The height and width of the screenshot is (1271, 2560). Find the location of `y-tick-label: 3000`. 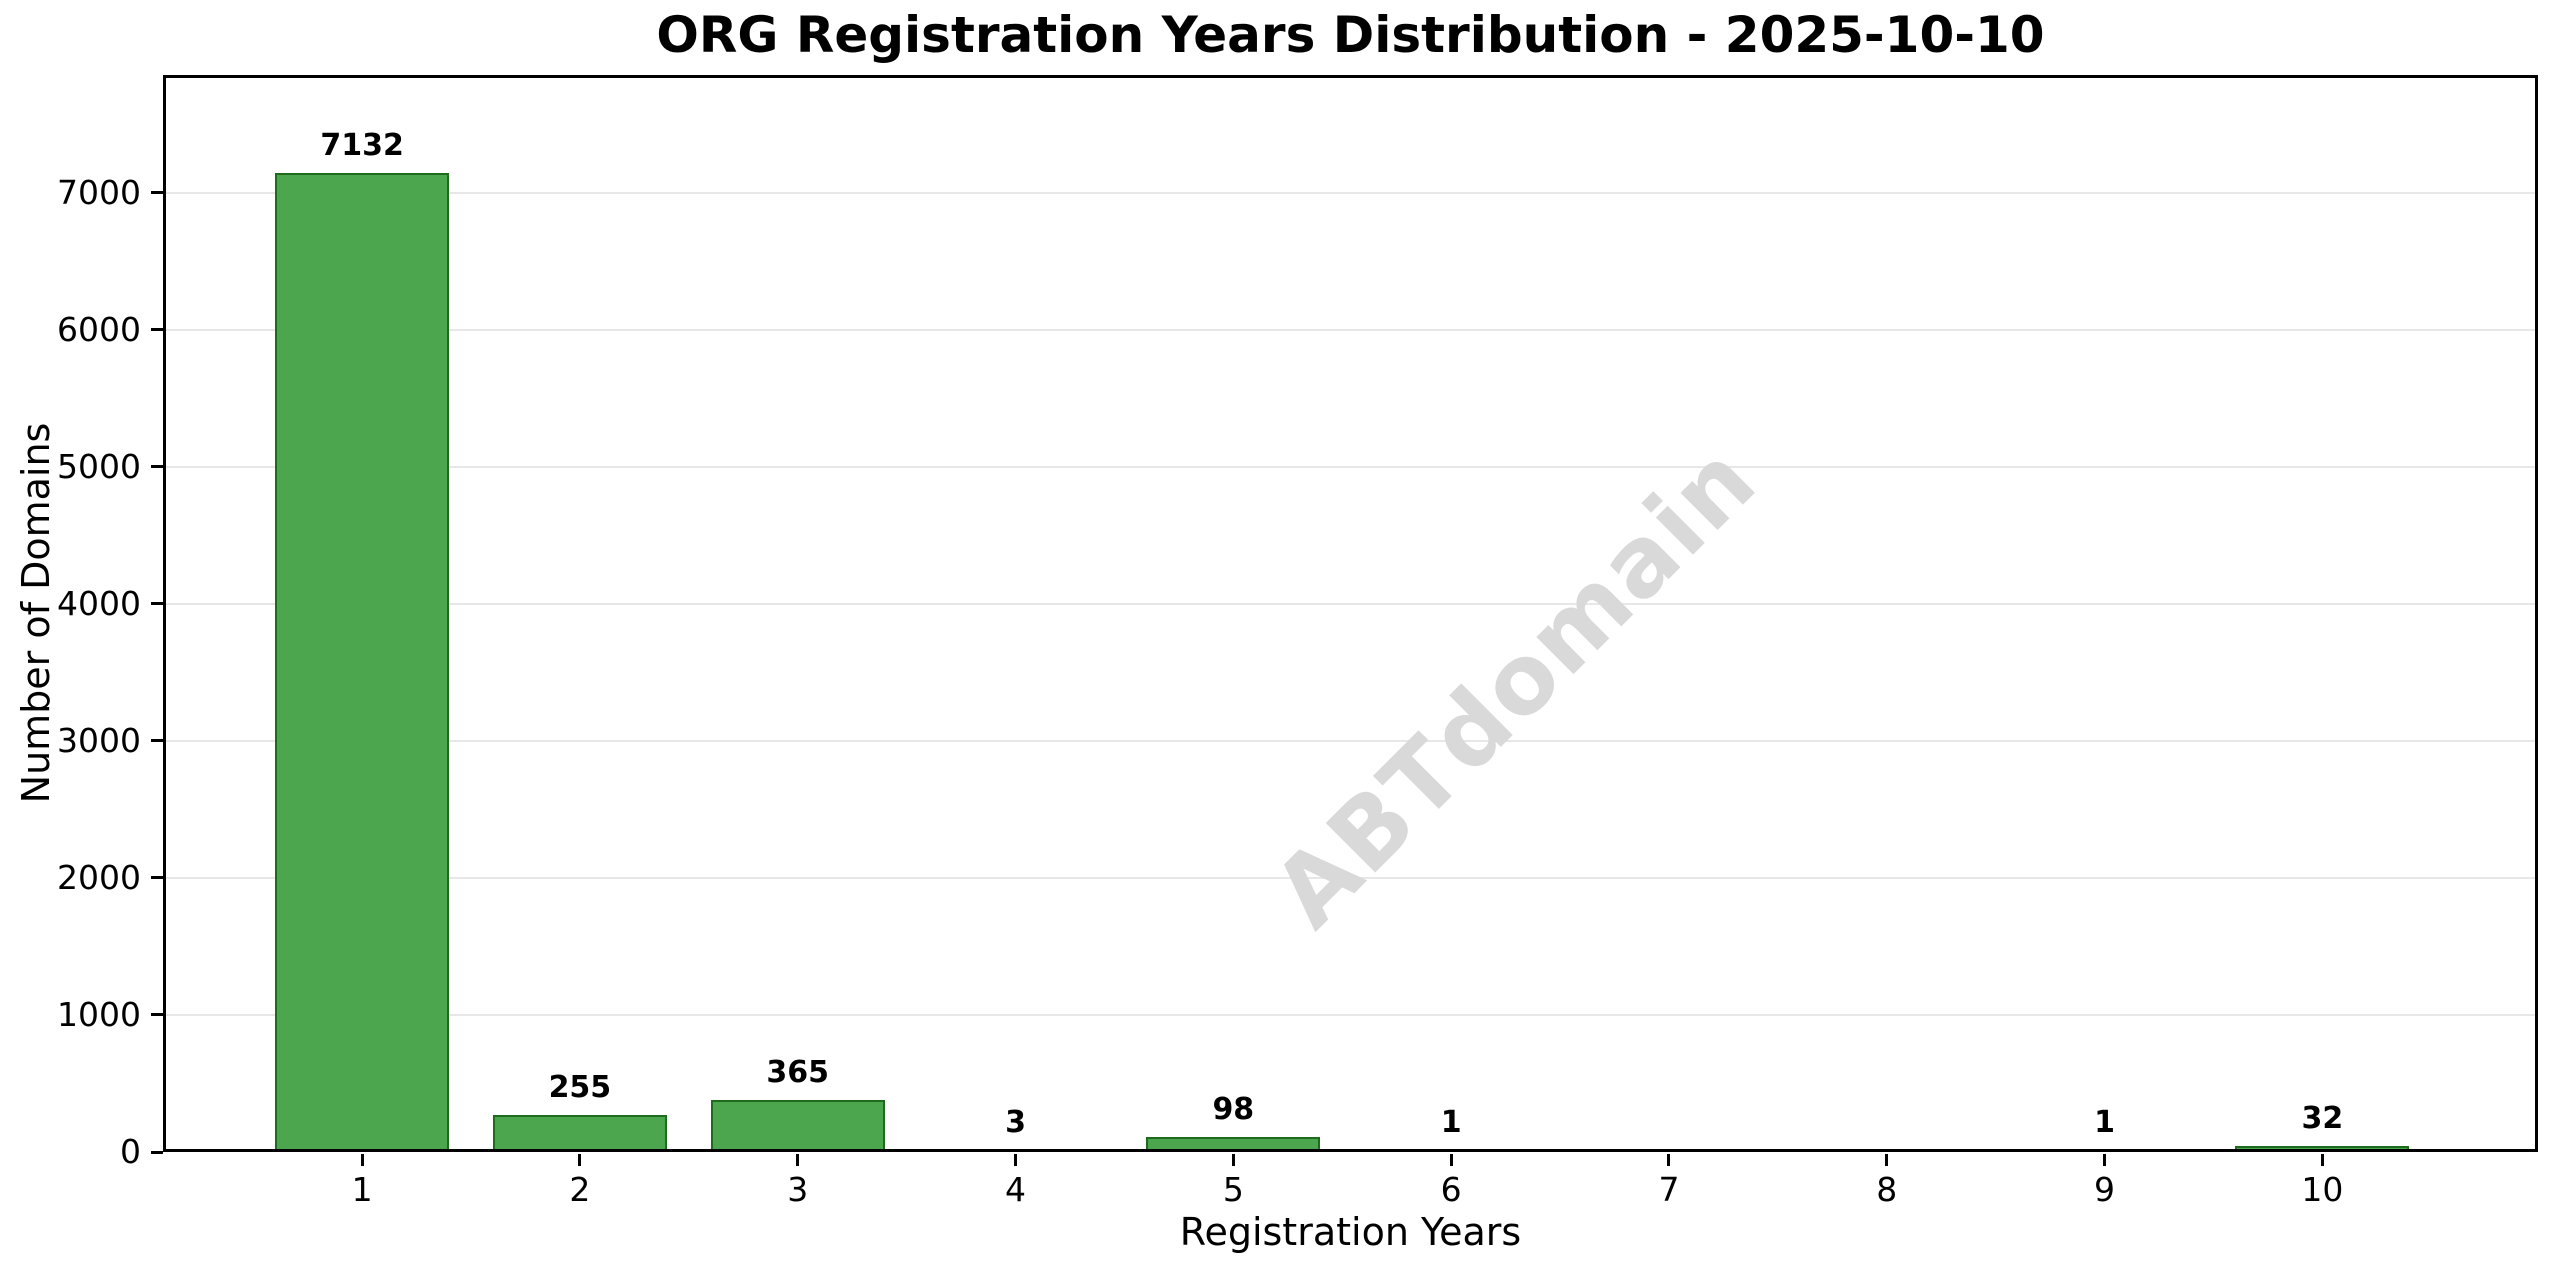

y-tick-label: 3000 is located at coordinates (99, 740).